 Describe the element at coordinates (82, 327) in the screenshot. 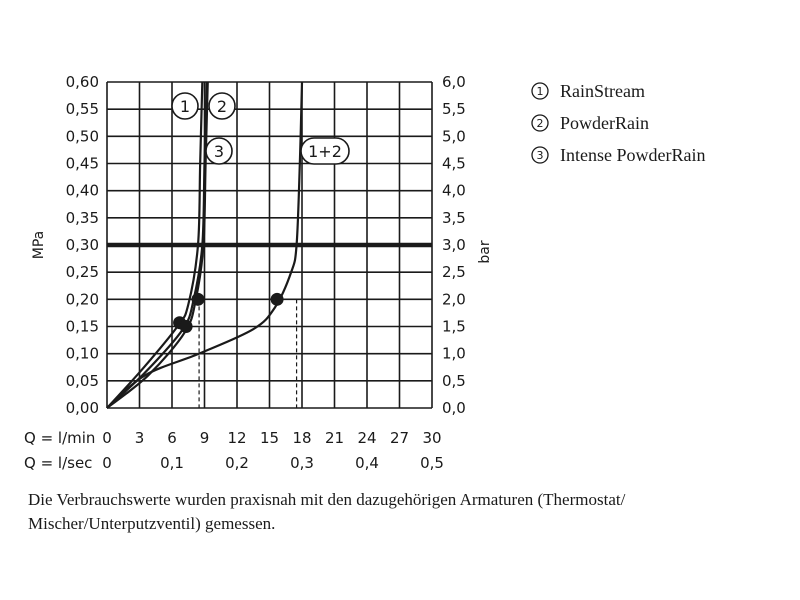

I see `y-tick-label: 0,15` at that location.